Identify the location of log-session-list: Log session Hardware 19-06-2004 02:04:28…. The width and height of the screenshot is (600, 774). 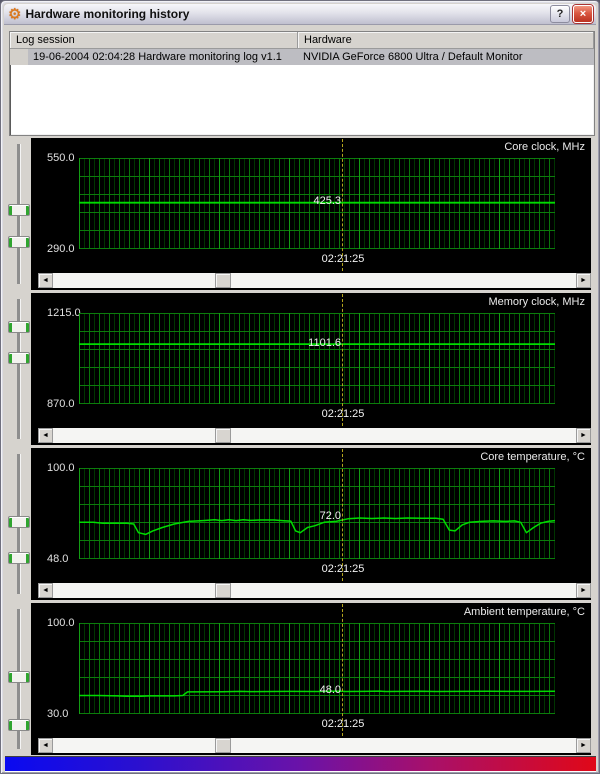
(302, 83).